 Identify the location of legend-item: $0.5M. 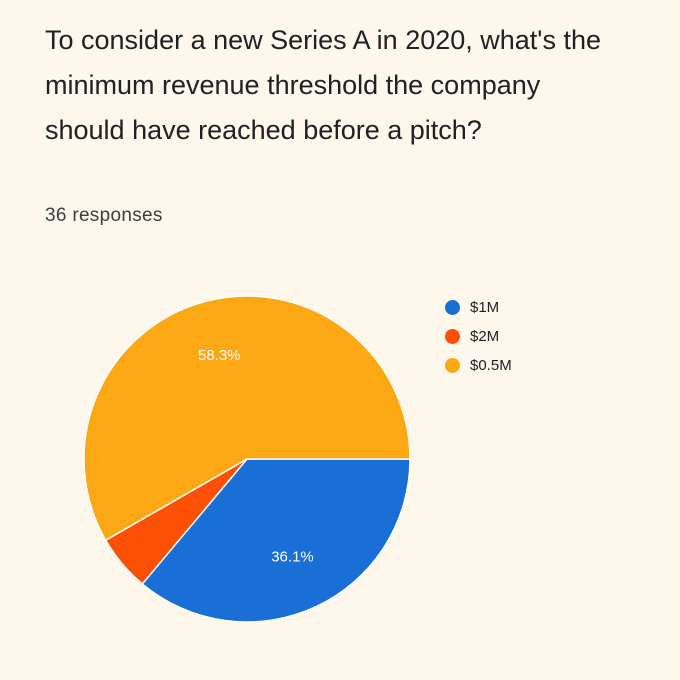
(478, 365).